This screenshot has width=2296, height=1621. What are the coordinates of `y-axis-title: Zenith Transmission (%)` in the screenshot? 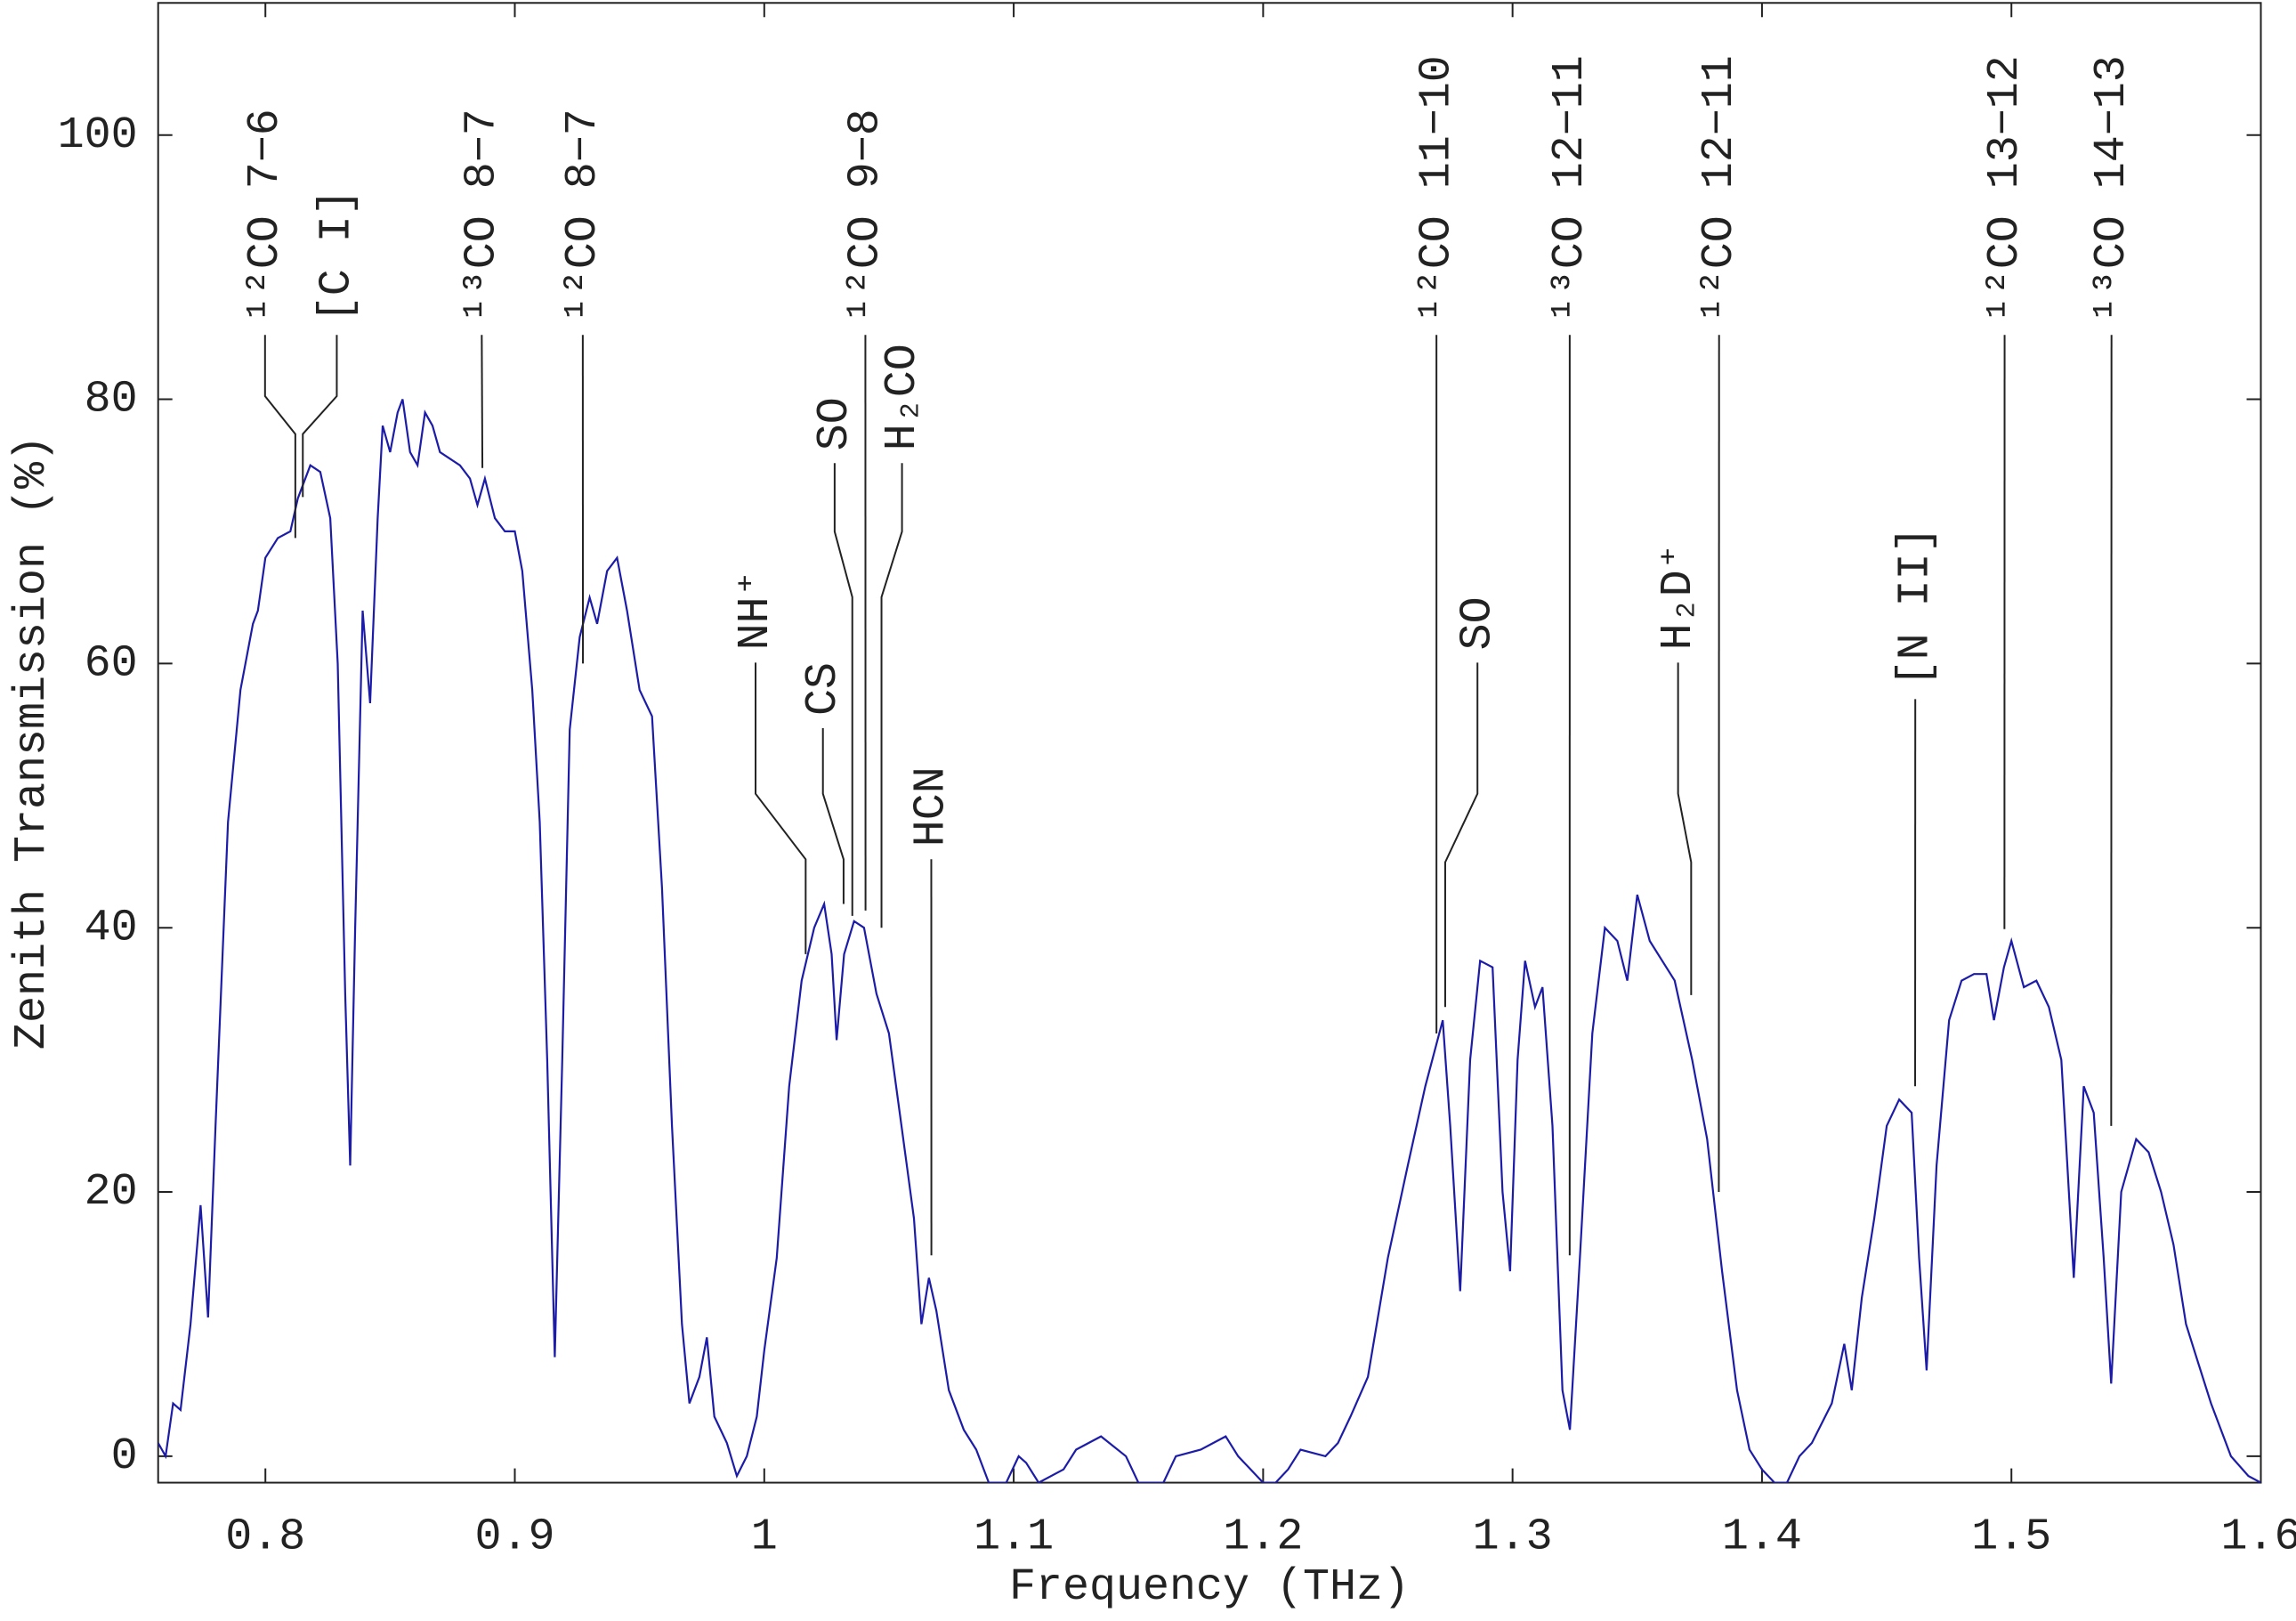 It's located at (32, 742).